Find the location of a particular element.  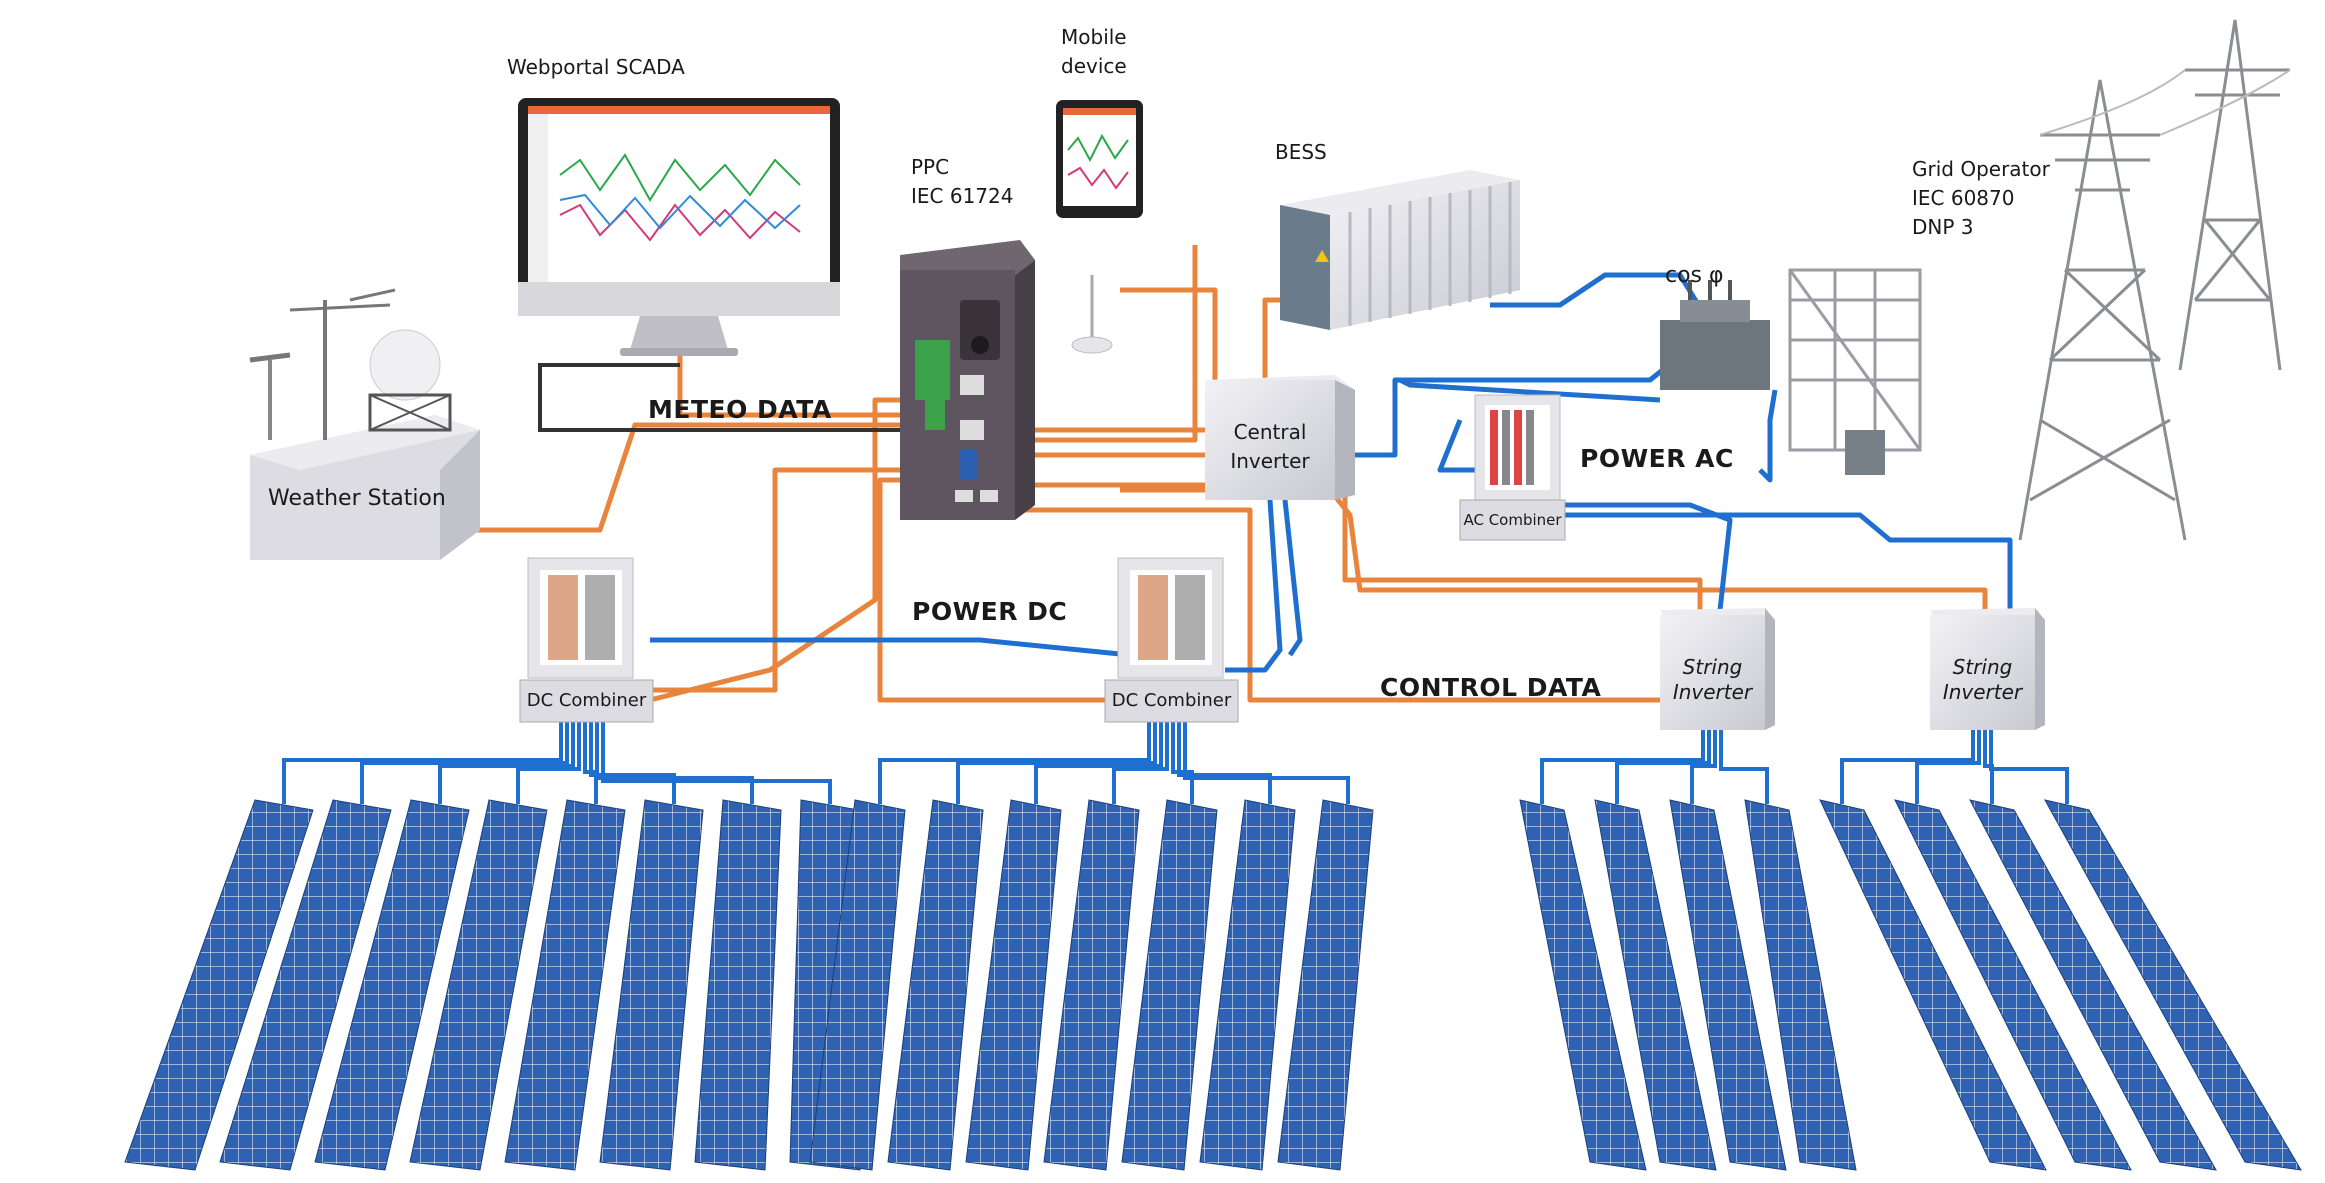

dc-combiner-1-label: DC Combiner is located at coordinates (586, 700).